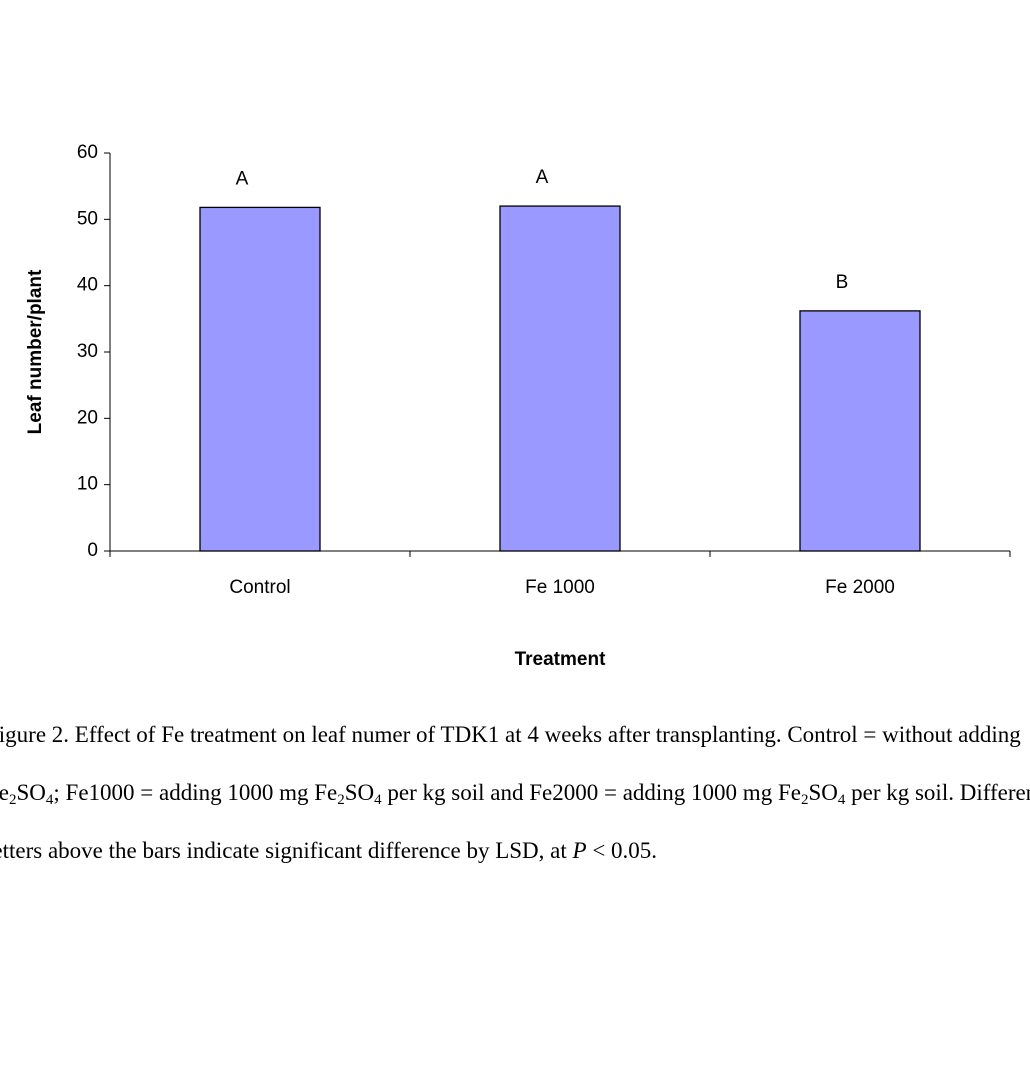 Image resolution: width=1030 pixels, height=1067 pixels. What do you see at coordinates (560, 587) in the screenshot?
I see `x-tick-label: Fe 1000` at bounding box center [560, 587].